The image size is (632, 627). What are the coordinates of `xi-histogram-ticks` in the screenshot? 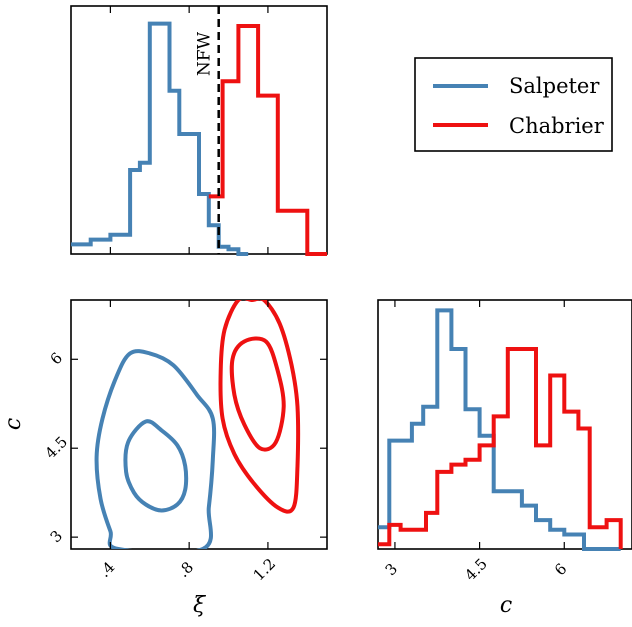 It's located at (189, 130).